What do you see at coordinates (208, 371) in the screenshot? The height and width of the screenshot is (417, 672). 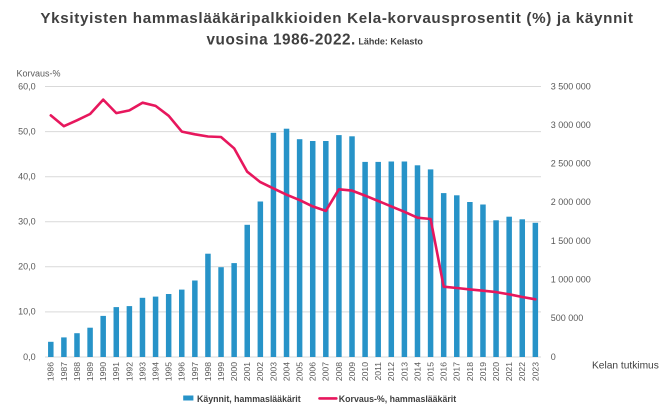 I see `svg-text: 1998` at bounding box center [208, 371].